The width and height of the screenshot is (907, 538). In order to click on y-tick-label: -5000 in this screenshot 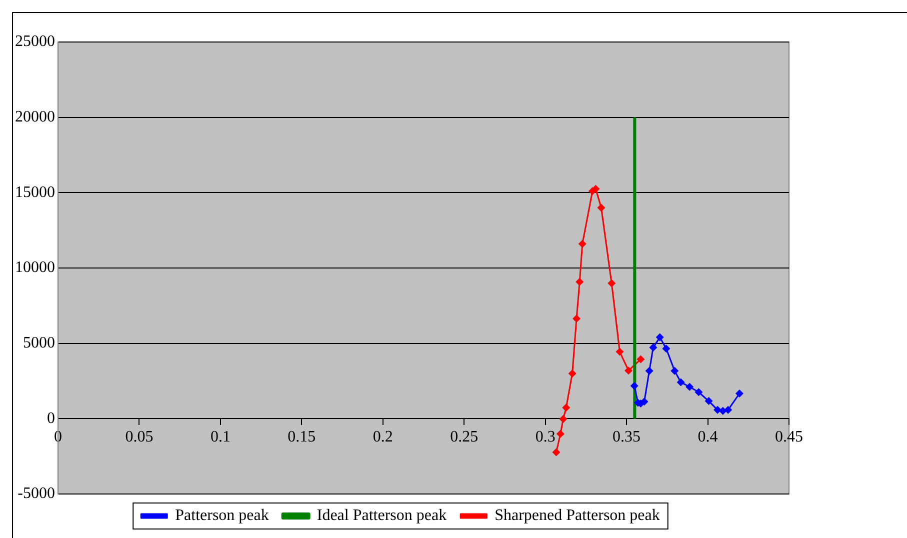, I will do `click(36, 493)`.